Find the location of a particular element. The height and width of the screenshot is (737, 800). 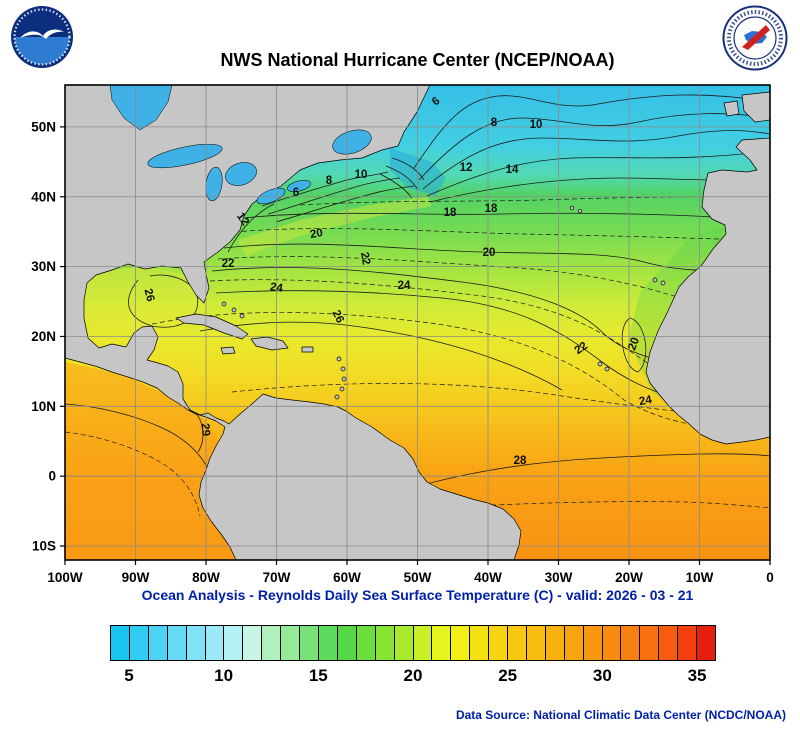

nws-logo is located at coordinates (755, 40).